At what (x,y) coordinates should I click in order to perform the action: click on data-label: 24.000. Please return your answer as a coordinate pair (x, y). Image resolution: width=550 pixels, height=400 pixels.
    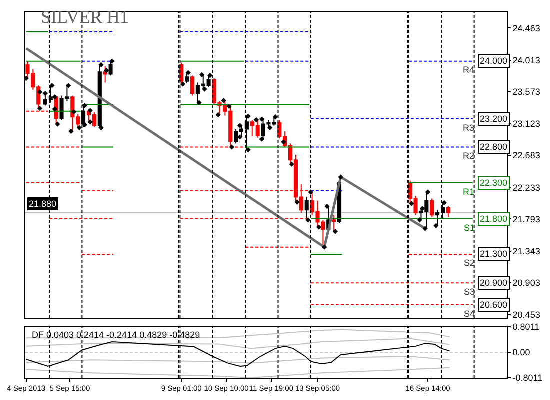
    Looking at the image, I should click on (494, 61).